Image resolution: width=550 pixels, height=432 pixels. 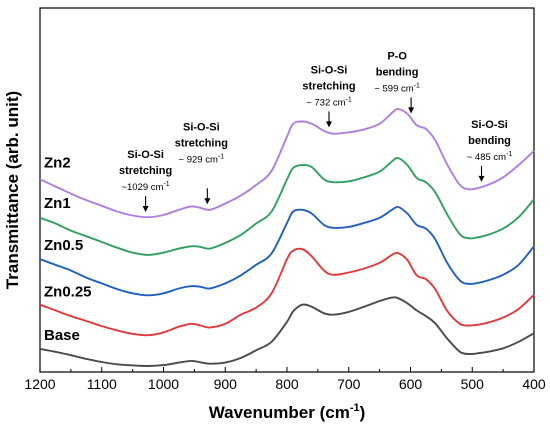 I want to click on annotation-599-note-sup: -1, so click(x=417, y=85).